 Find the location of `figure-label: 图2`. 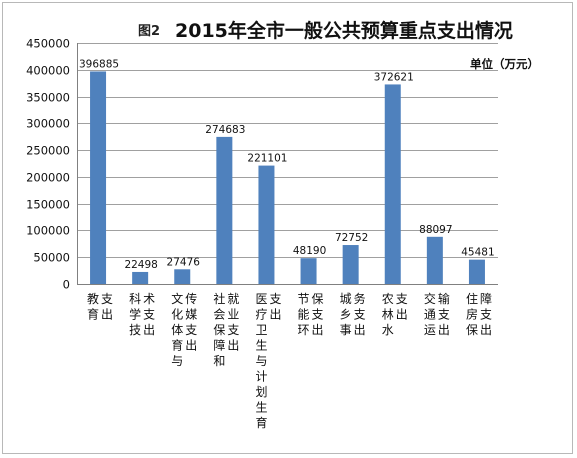

figure-label: 图2 is located at coordinates (149, 31).